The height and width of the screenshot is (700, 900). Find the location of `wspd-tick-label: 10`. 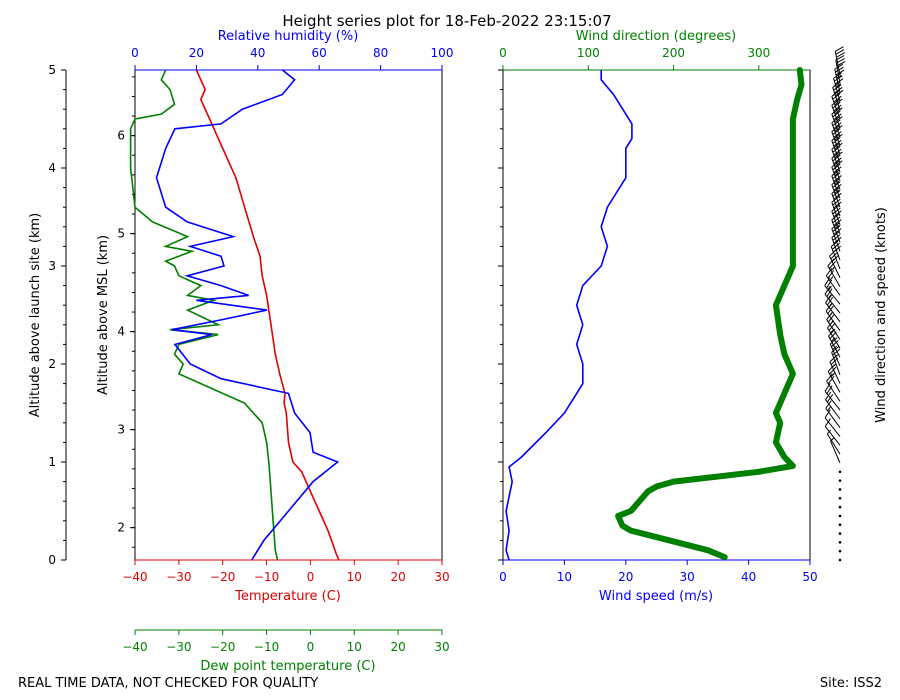

wspd-tick-label: 10 is located at coordinates (564, 577).